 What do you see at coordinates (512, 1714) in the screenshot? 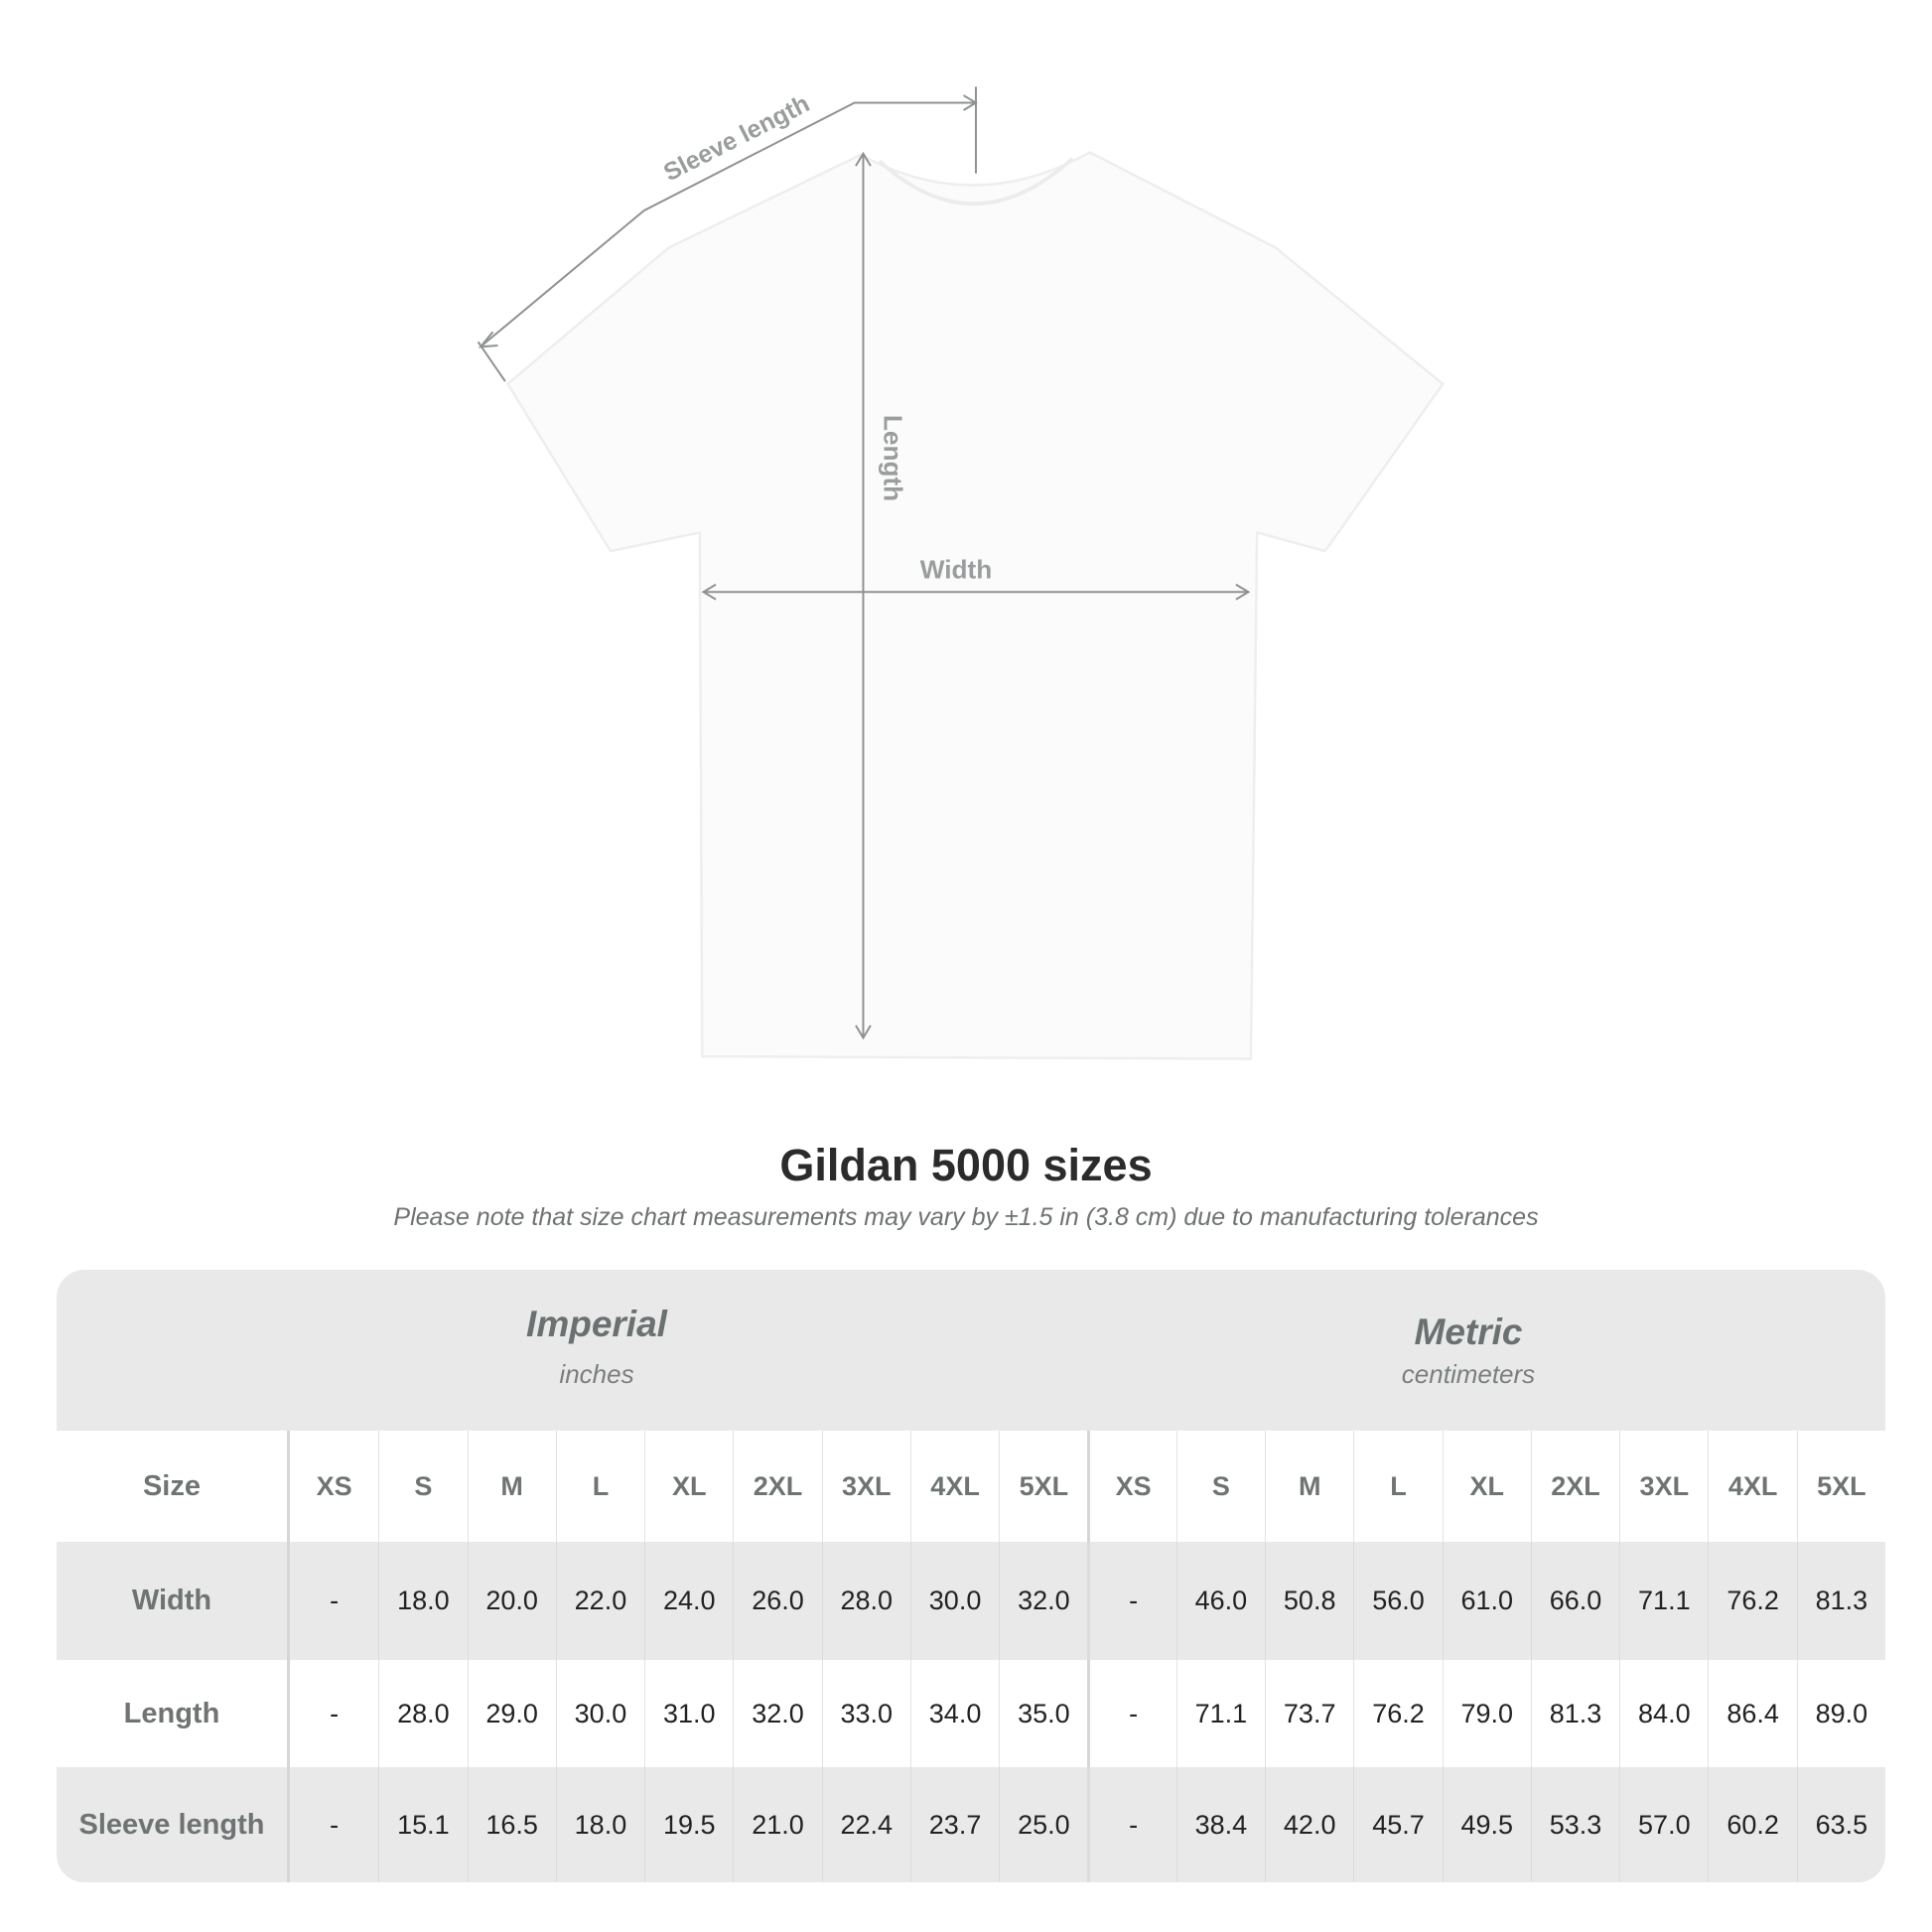
I see `imperial-cell: 29.0` at bounding box center [512, 1714].